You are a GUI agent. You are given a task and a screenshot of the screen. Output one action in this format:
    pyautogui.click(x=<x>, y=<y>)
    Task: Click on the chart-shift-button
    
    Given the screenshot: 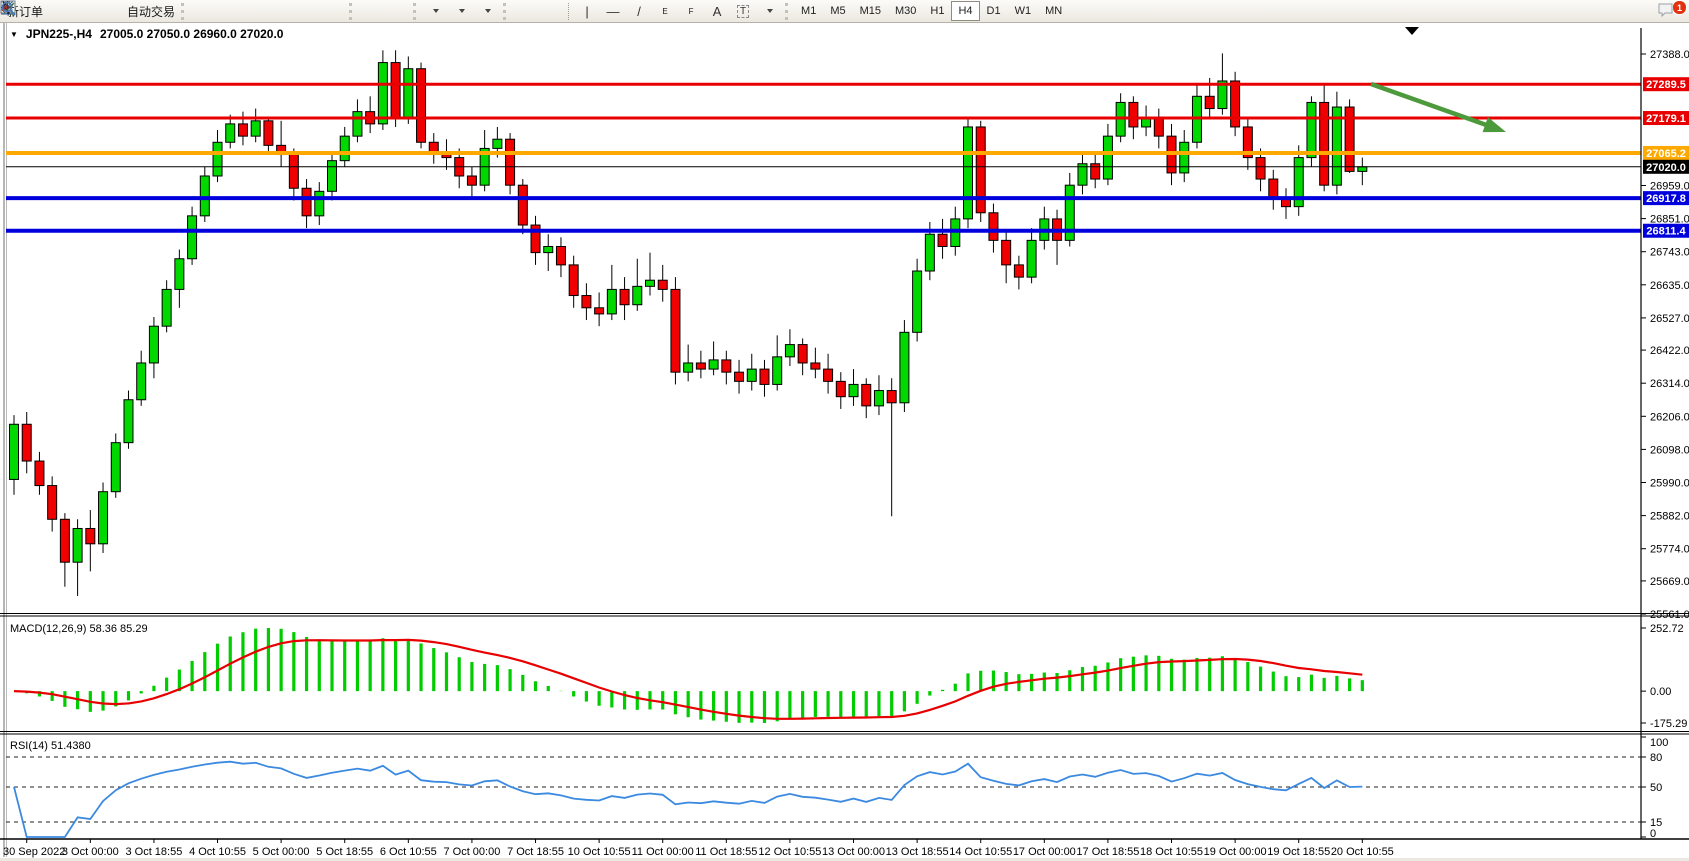 What is the action you would take?
    pyautogui.click(x=205, y=11)
    